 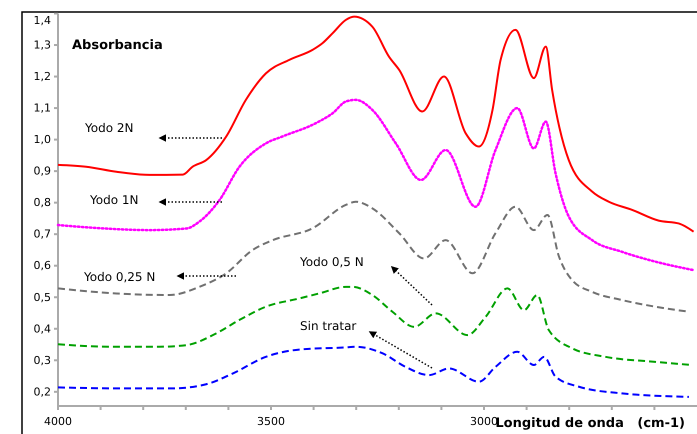 I want to click on y-tick-label: 0,9, so click(x=42, y=171).